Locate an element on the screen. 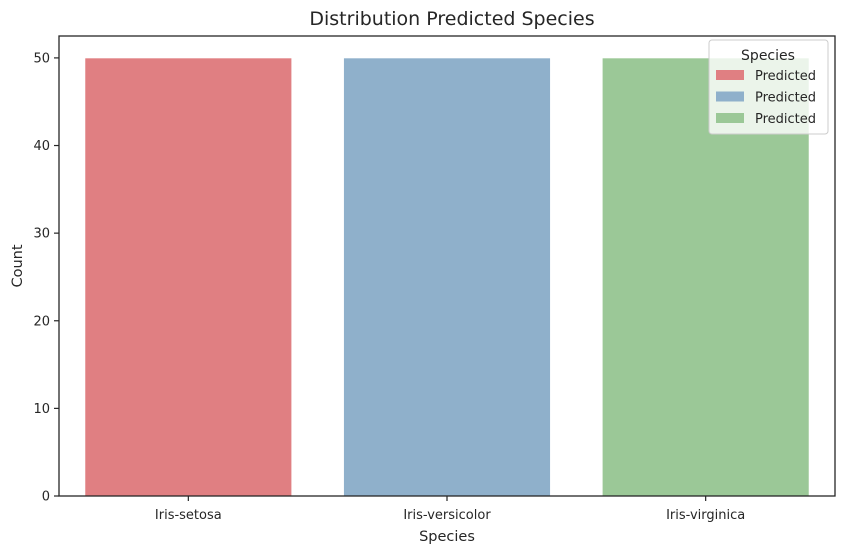 Image resolution: width=845 pixels, height=554 pixels. x-tick-label: Iris-setosa is located at coordinates (188, 515).